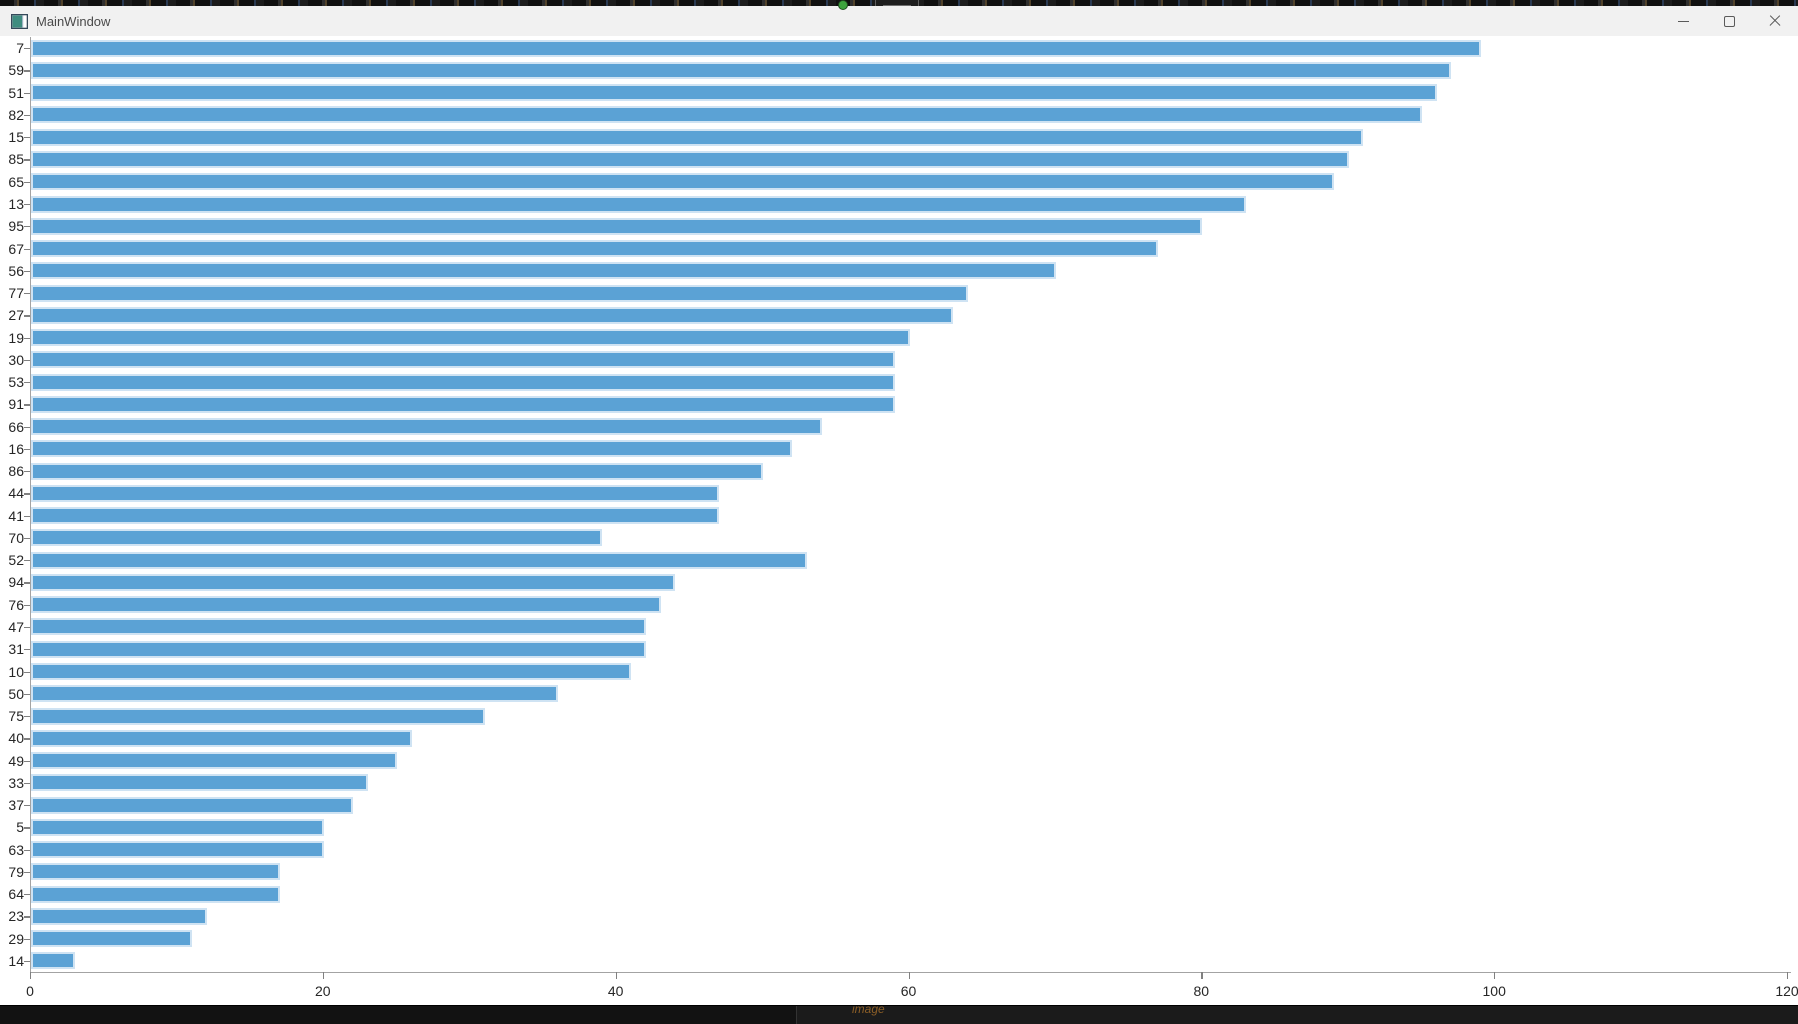 This screenshot has height=1024, width=1798. Describe the element at coordinates (16, 70) in the screenshot. I see `y-tick-label: 59` at that location.